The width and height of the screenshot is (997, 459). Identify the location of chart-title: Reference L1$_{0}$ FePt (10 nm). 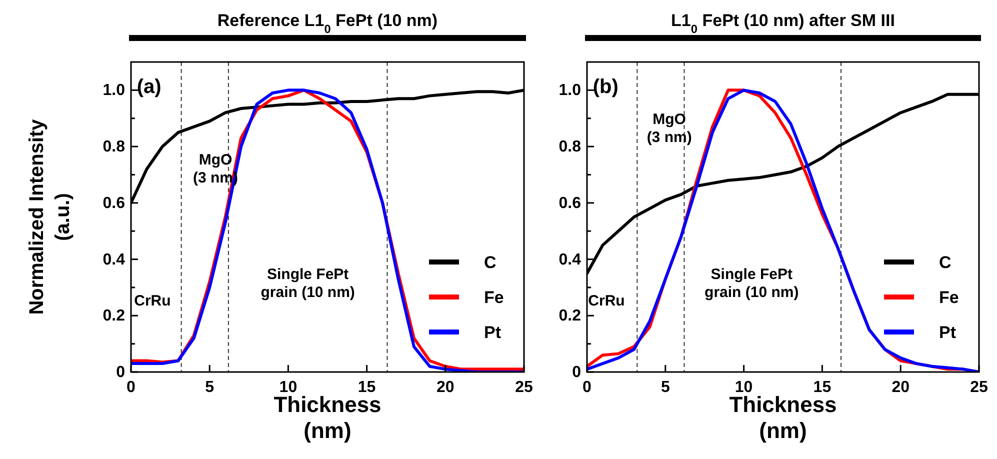
(327, 23).